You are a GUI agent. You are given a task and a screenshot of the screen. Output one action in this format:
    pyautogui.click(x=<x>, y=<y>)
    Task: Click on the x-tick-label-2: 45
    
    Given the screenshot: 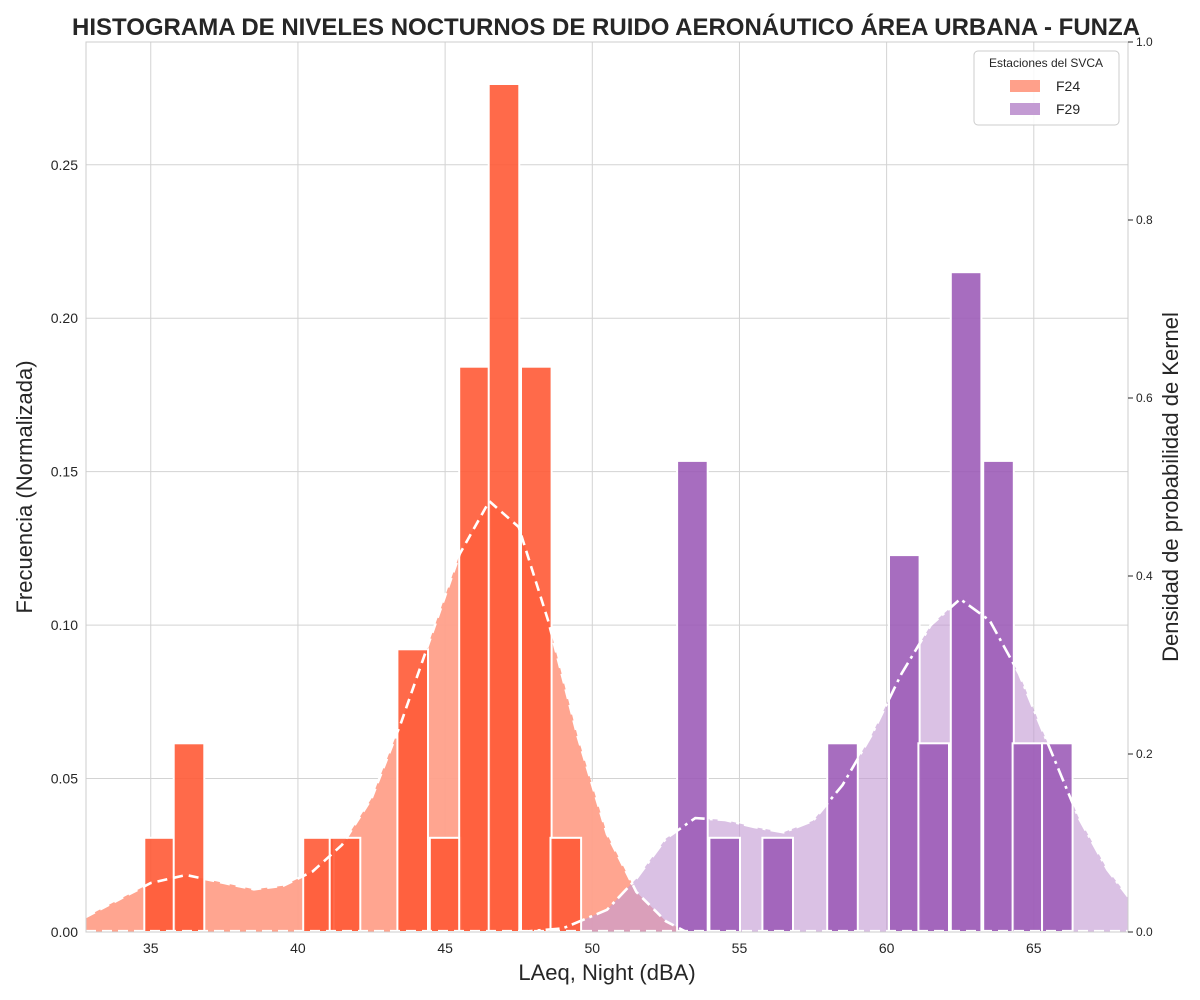 What is the action you would take?
    pyautogui.click(x=445, y=948)
    